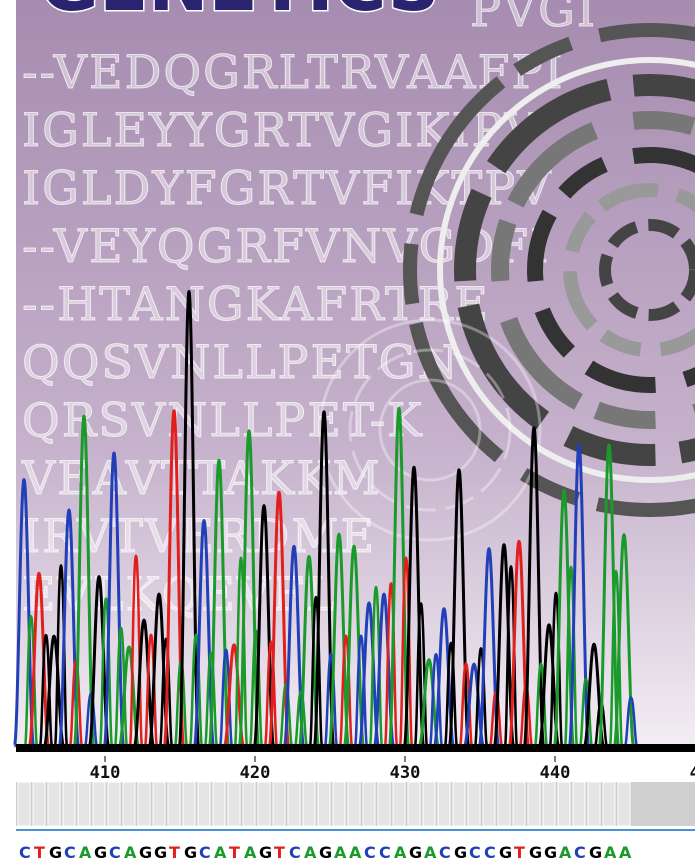 The image size is (695, 864). I want to click on position-label: 420, so click(255, 773).